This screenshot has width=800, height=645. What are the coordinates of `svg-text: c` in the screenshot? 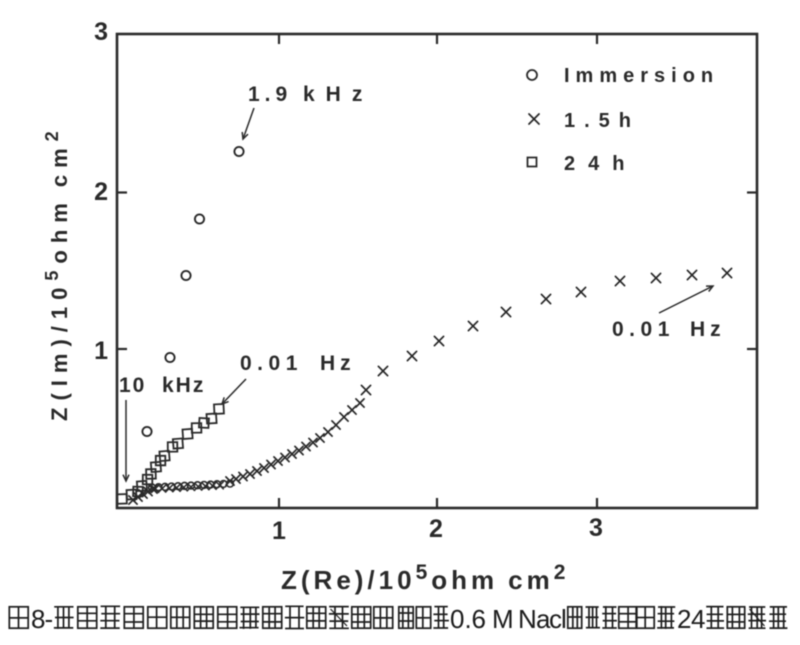 It's located at (555, 619).